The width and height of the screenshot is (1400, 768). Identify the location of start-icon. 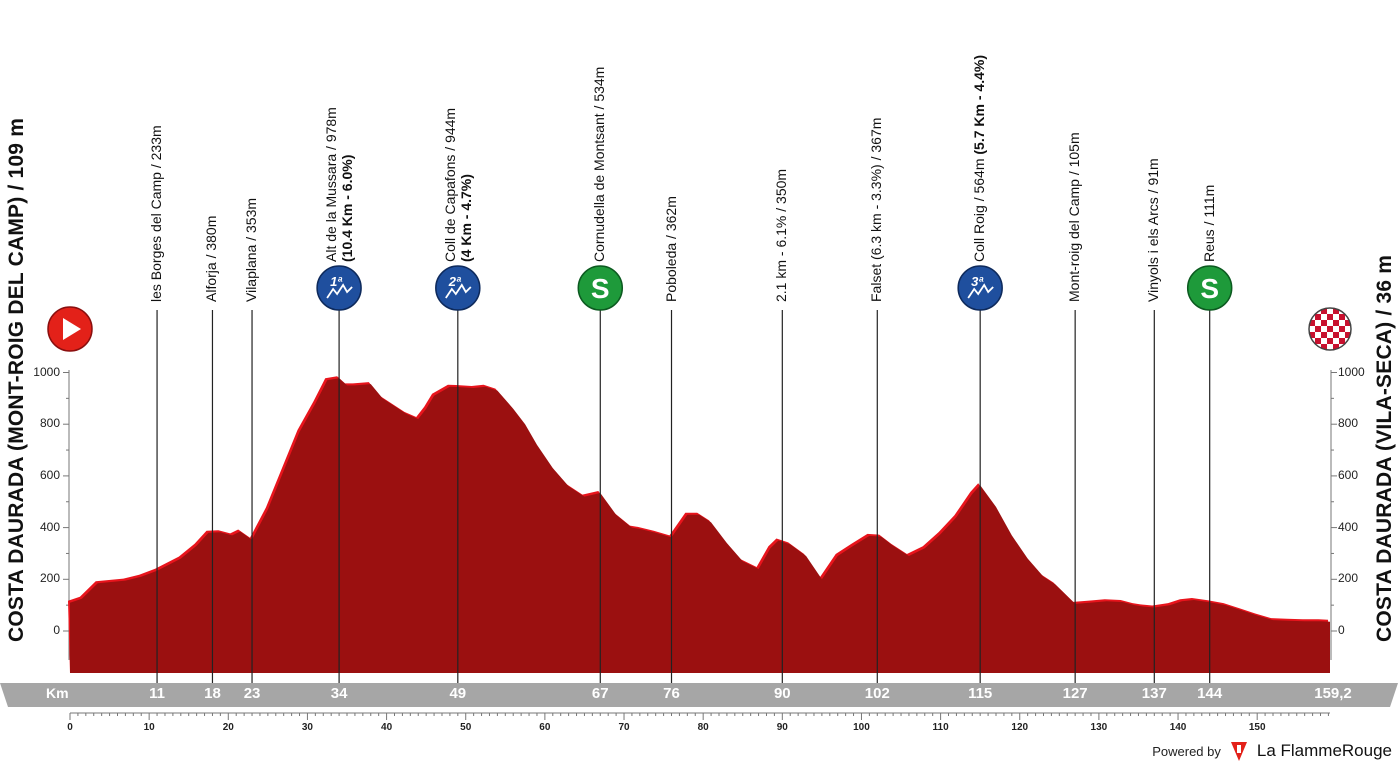
(70, 329).